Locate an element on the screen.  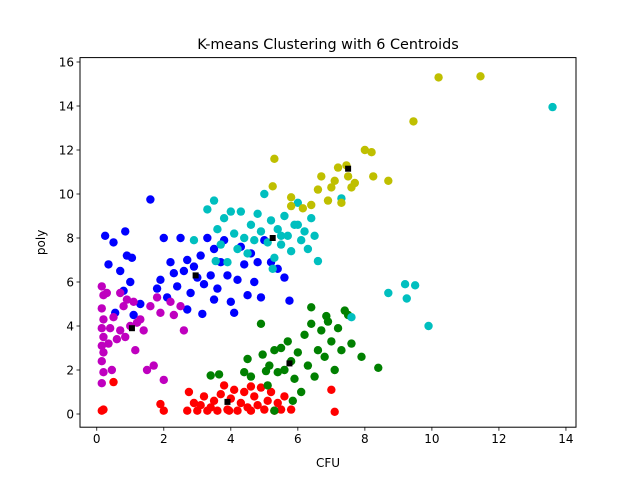
y-tick-label: 10 is located at coordinates (66, 194).